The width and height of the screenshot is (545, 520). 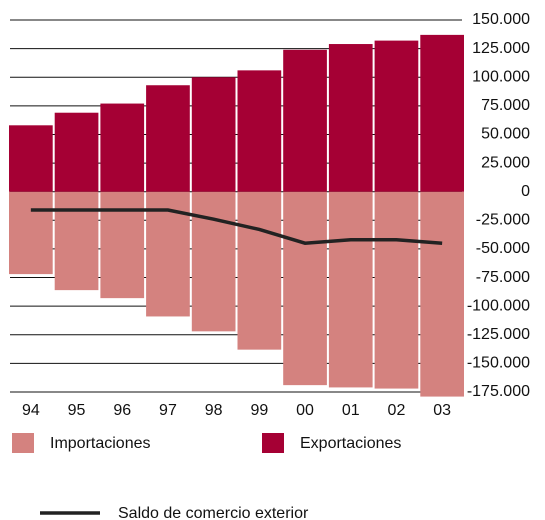 I want to click on y-tick-label: 100.000, so click(x=501, y=76).